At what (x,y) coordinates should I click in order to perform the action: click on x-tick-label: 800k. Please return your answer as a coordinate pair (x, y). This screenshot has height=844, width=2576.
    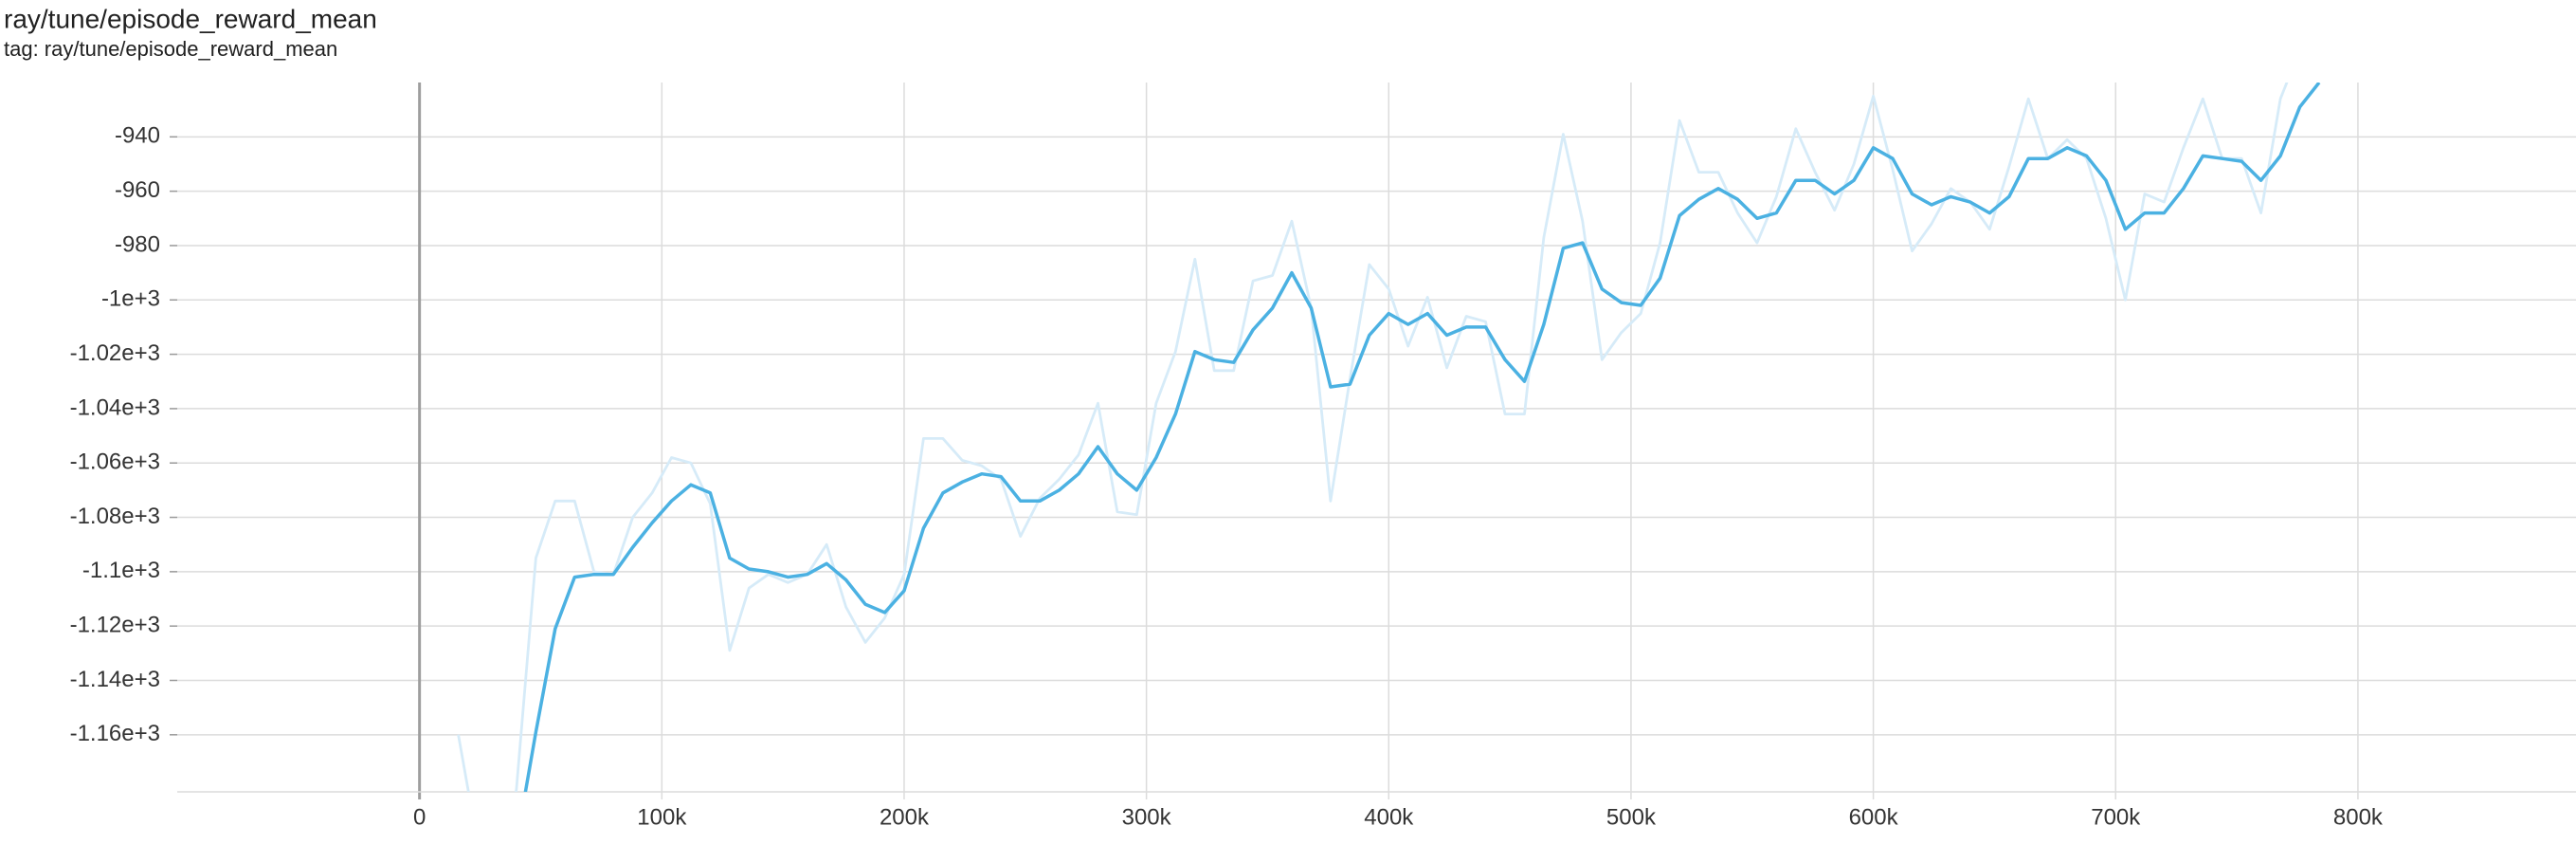
    Looking at the image, I should click on (2358, 817).